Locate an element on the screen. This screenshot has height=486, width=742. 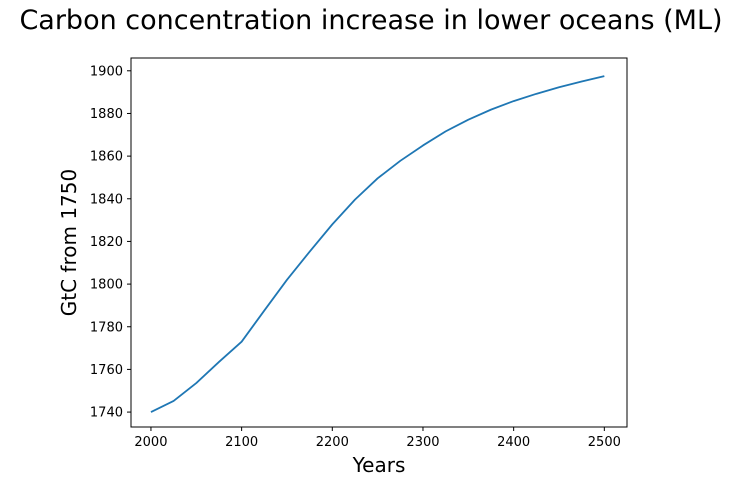
x-tick-label: 2200 is located at coordinates (332, 442).